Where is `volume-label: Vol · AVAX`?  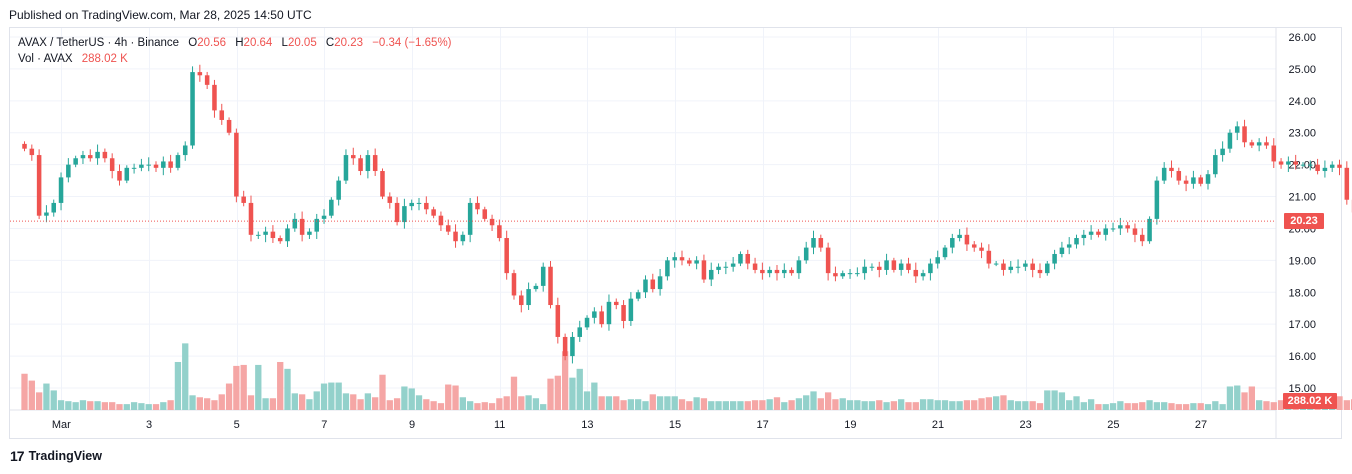
volume-label: Vol · AVAX is located at coordinates (45, 59).